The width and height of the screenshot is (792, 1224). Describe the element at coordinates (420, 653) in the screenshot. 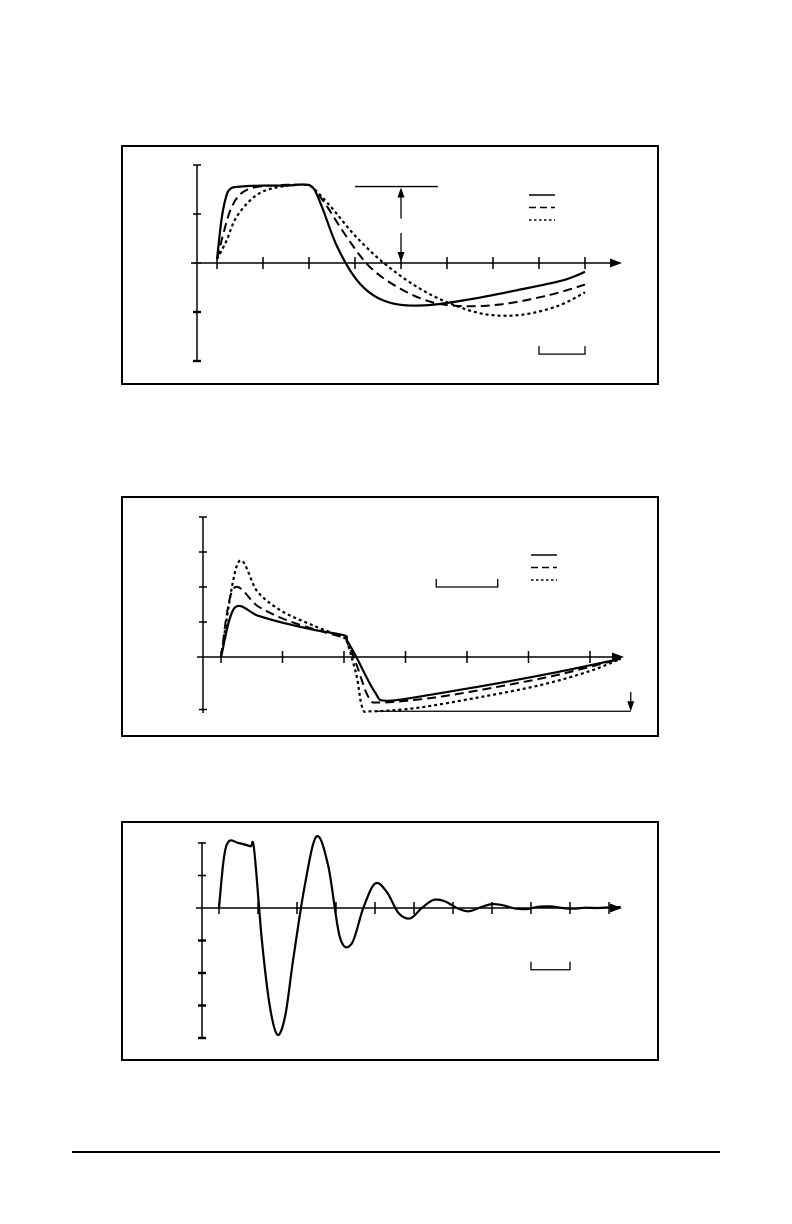

I see `chart-2-series-solid` at that location.